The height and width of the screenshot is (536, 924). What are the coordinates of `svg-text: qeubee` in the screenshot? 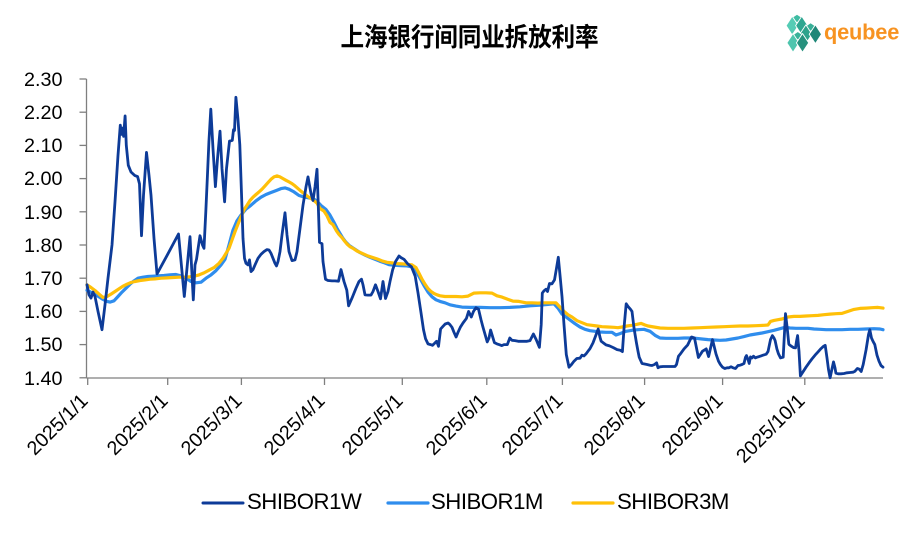 It's located at (861, 32).